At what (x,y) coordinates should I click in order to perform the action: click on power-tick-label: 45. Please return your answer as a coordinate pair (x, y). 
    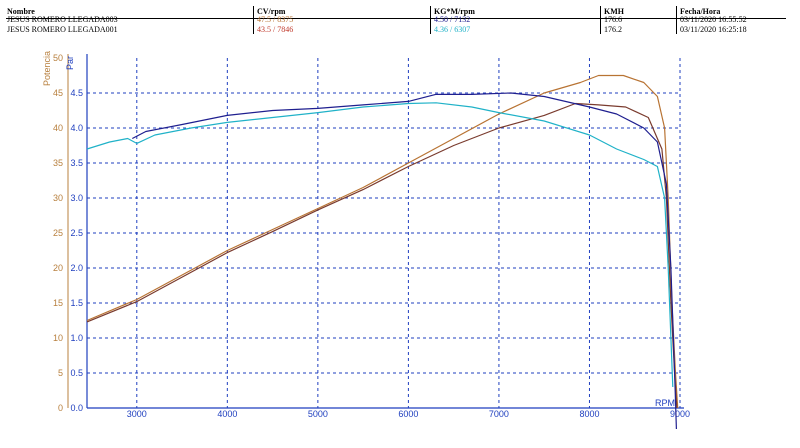
    Looking at the image, I should click on (58, 93).